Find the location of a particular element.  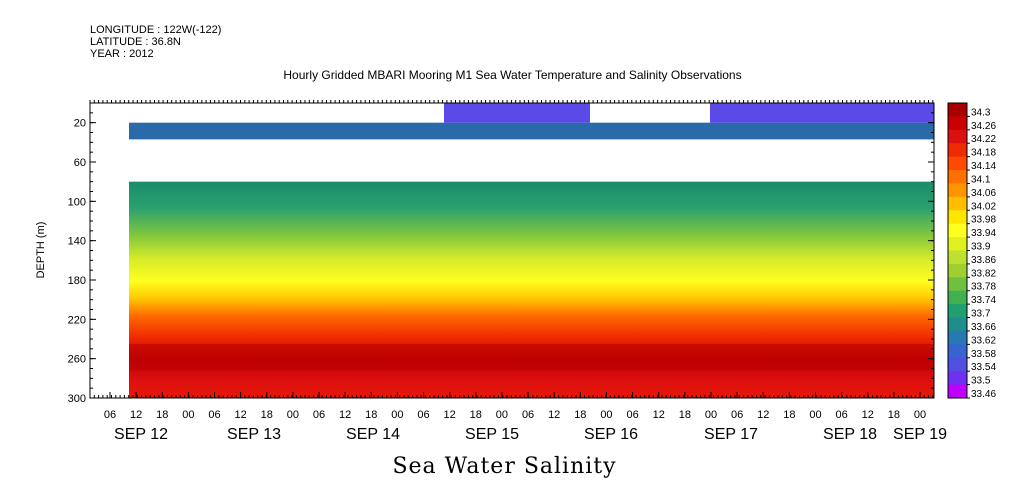

deep-max-band is located at coordinates (531, 357).